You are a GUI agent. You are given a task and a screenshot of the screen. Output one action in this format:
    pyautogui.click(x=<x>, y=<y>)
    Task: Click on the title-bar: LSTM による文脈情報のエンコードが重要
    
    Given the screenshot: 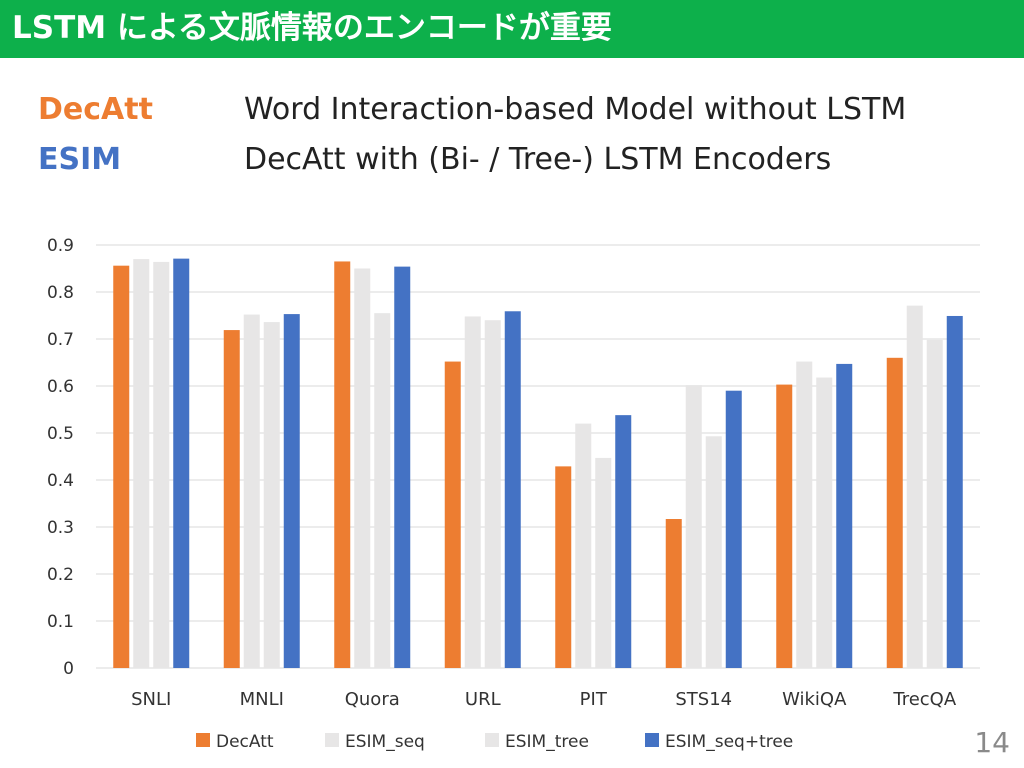 What is the action you would take?
    pyautogui.click(x=512, y=29)
    